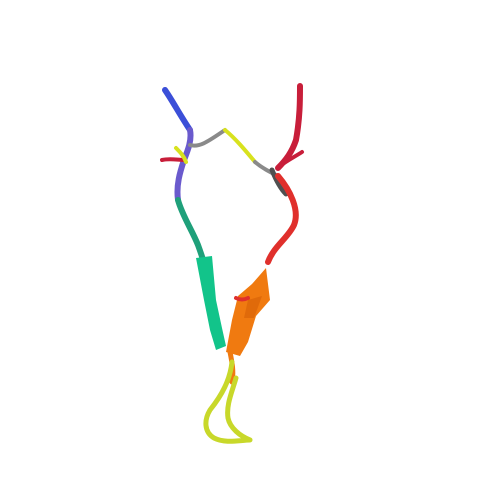 This screenshot has width=500, height=500. Describe the element at coordinates (282, 219) in the screenshot. I see `right-descending-segment` at that location.